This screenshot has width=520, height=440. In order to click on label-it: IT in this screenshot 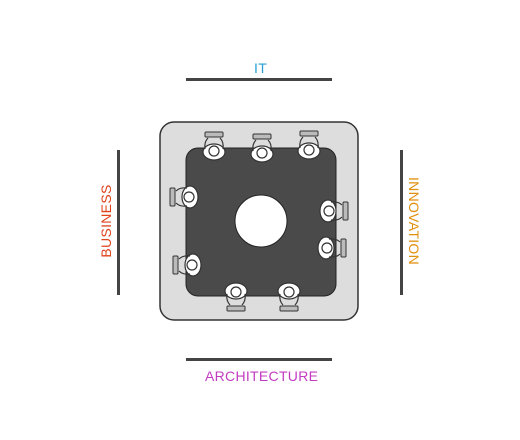, I will do `click(261, 68)`.